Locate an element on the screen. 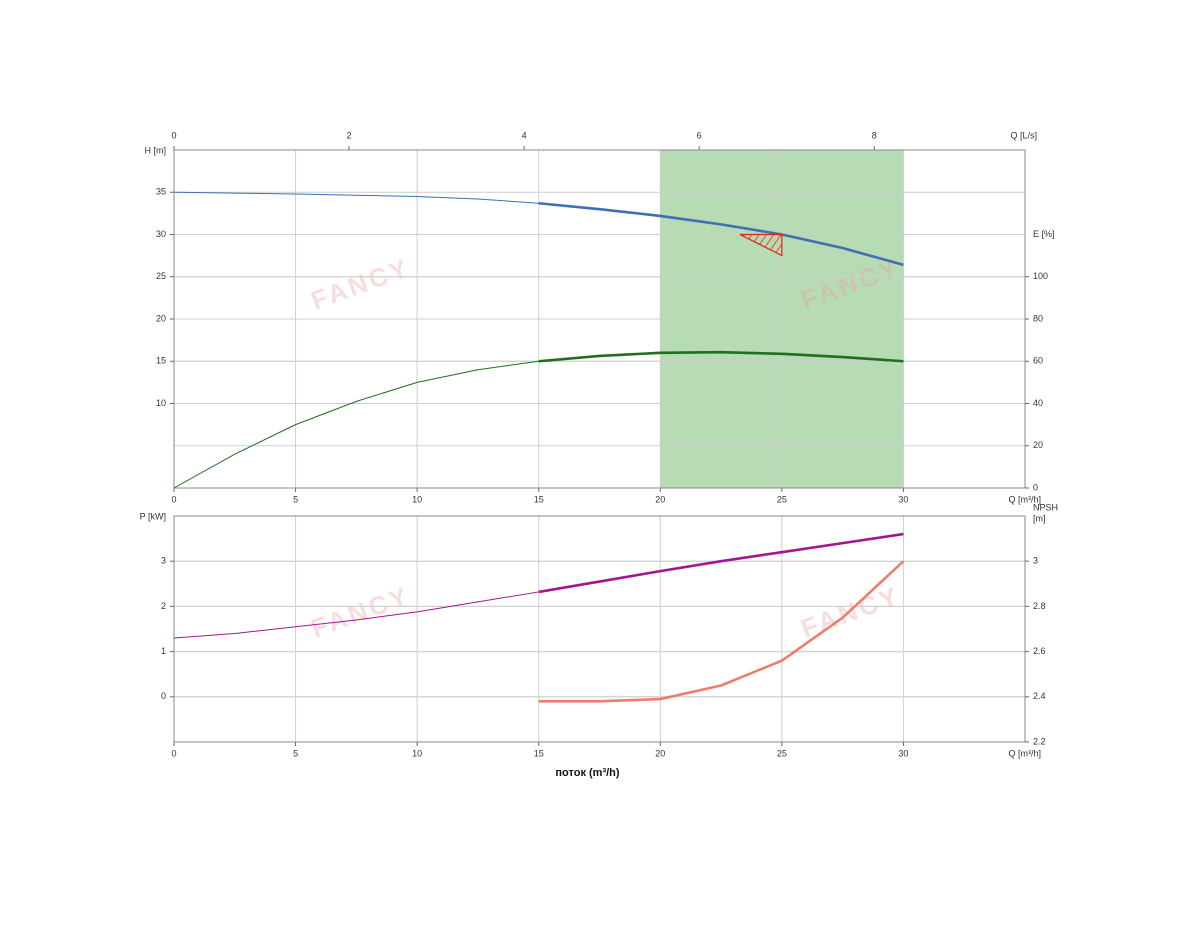 The height and width of the screenshot is (950, 1200). y2-tick-label: 20 is located at coordinates (1038, 445).